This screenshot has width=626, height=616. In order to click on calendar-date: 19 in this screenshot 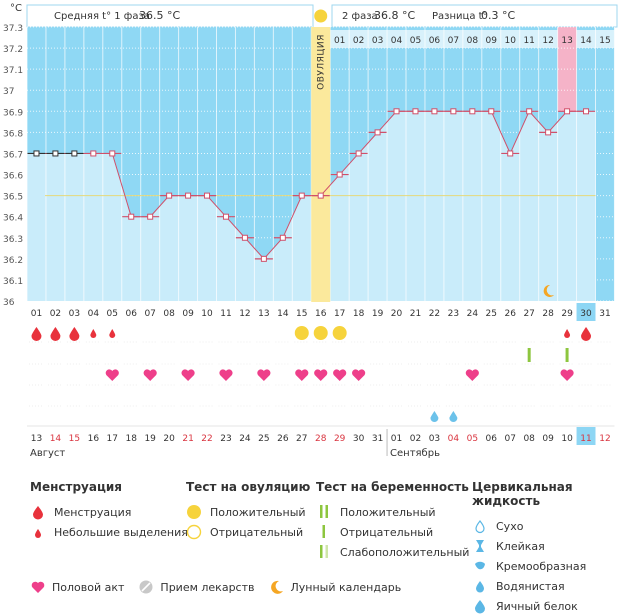, I will do `click(150, 439)`.